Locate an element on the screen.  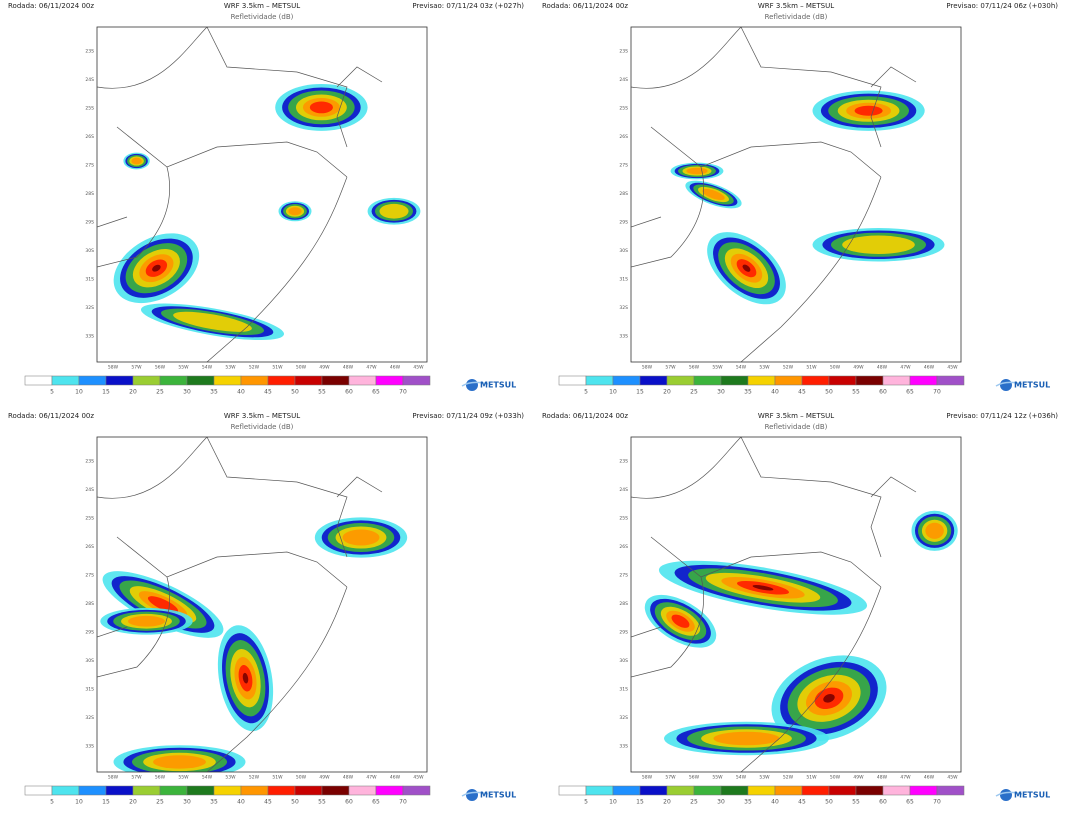
colorbar-label: 70 is located at coordinates (403, 392).